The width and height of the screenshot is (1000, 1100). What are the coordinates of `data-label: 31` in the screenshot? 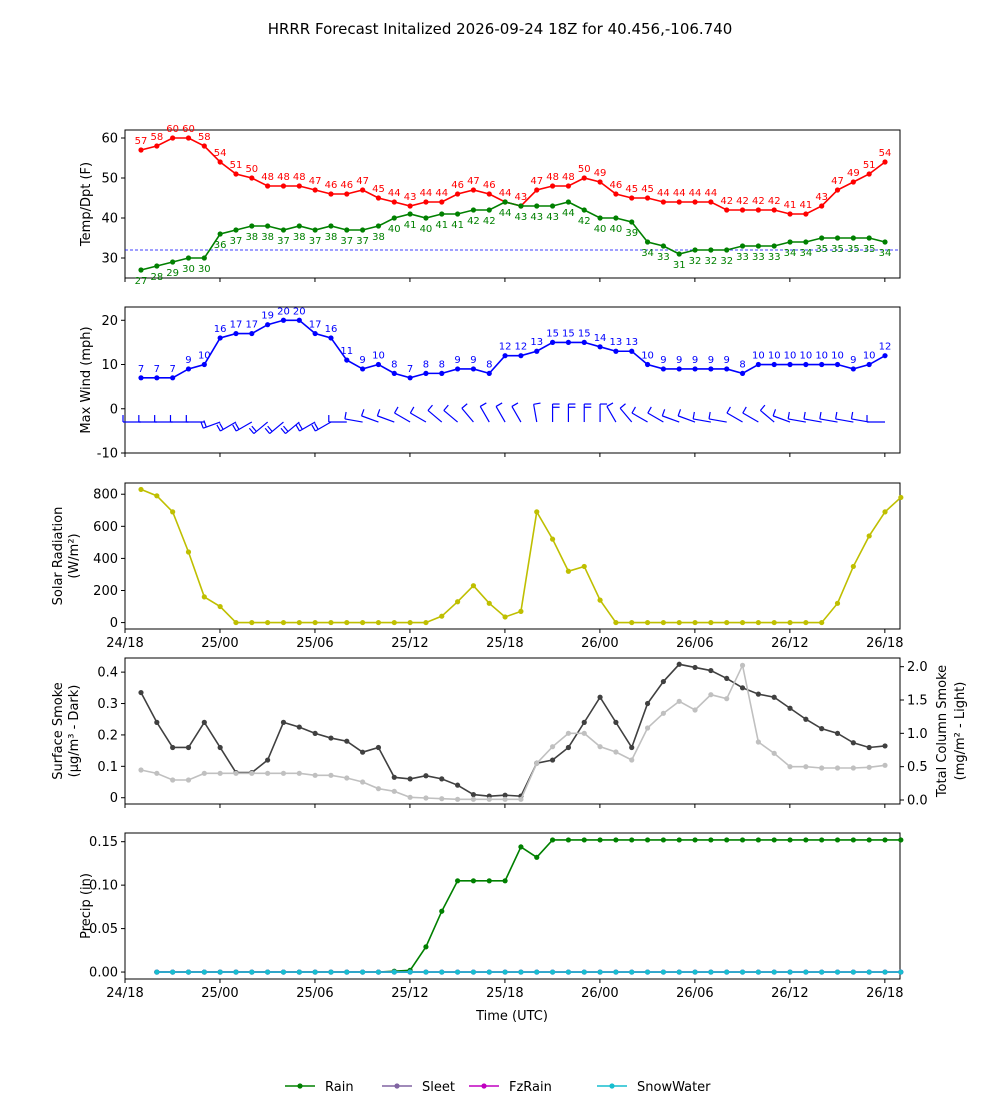 It's located at (679, 265).